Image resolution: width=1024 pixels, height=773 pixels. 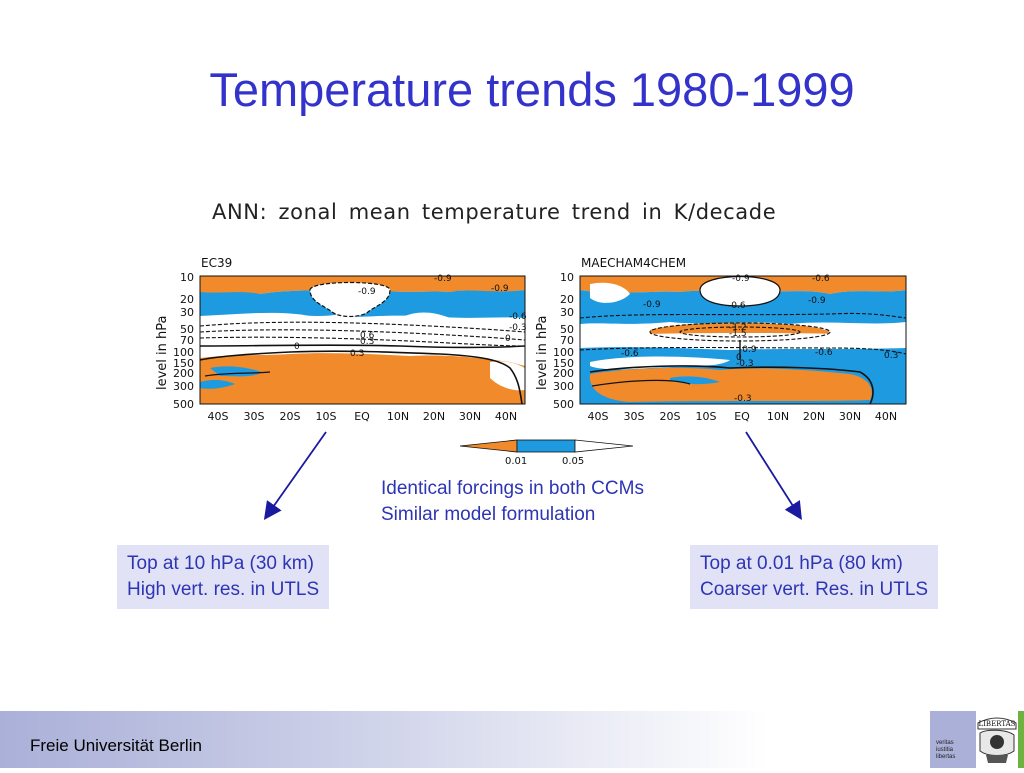 I want to click on university-name: Freie Universität Berlin, so click(x=116, y=745).